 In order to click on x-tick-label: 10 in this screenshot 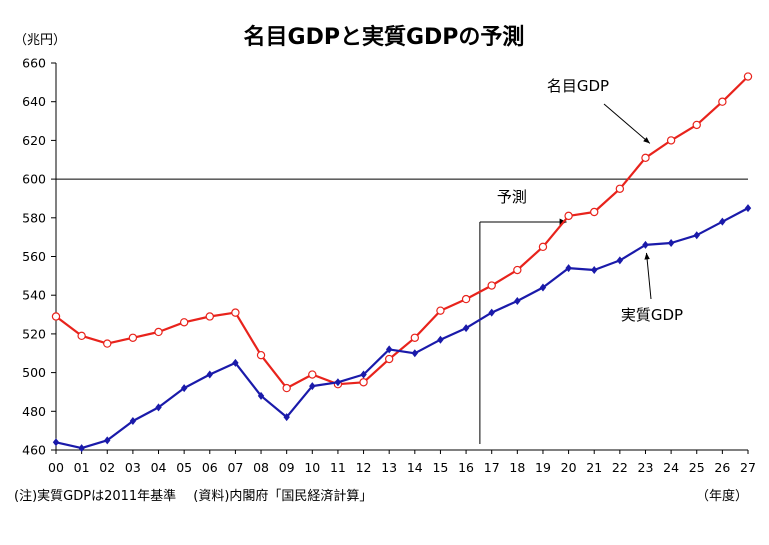, I will do `click(312, 467)`.